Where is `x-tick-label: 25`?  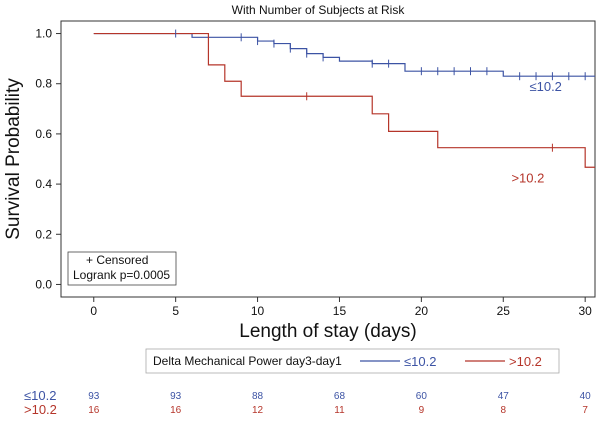 x-tick-label: 25 is located at coordinates (504, 311).